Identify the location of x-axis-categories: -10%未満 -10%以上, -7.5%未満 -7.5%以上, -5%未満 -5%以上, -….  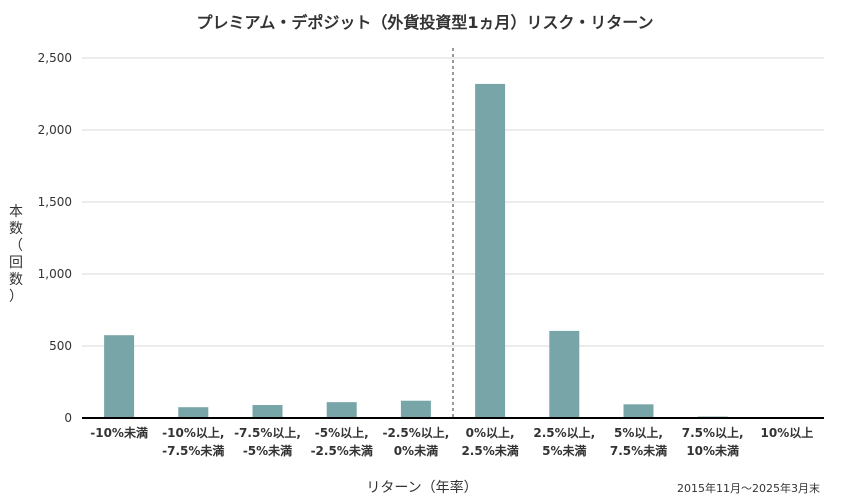
(451, 441).